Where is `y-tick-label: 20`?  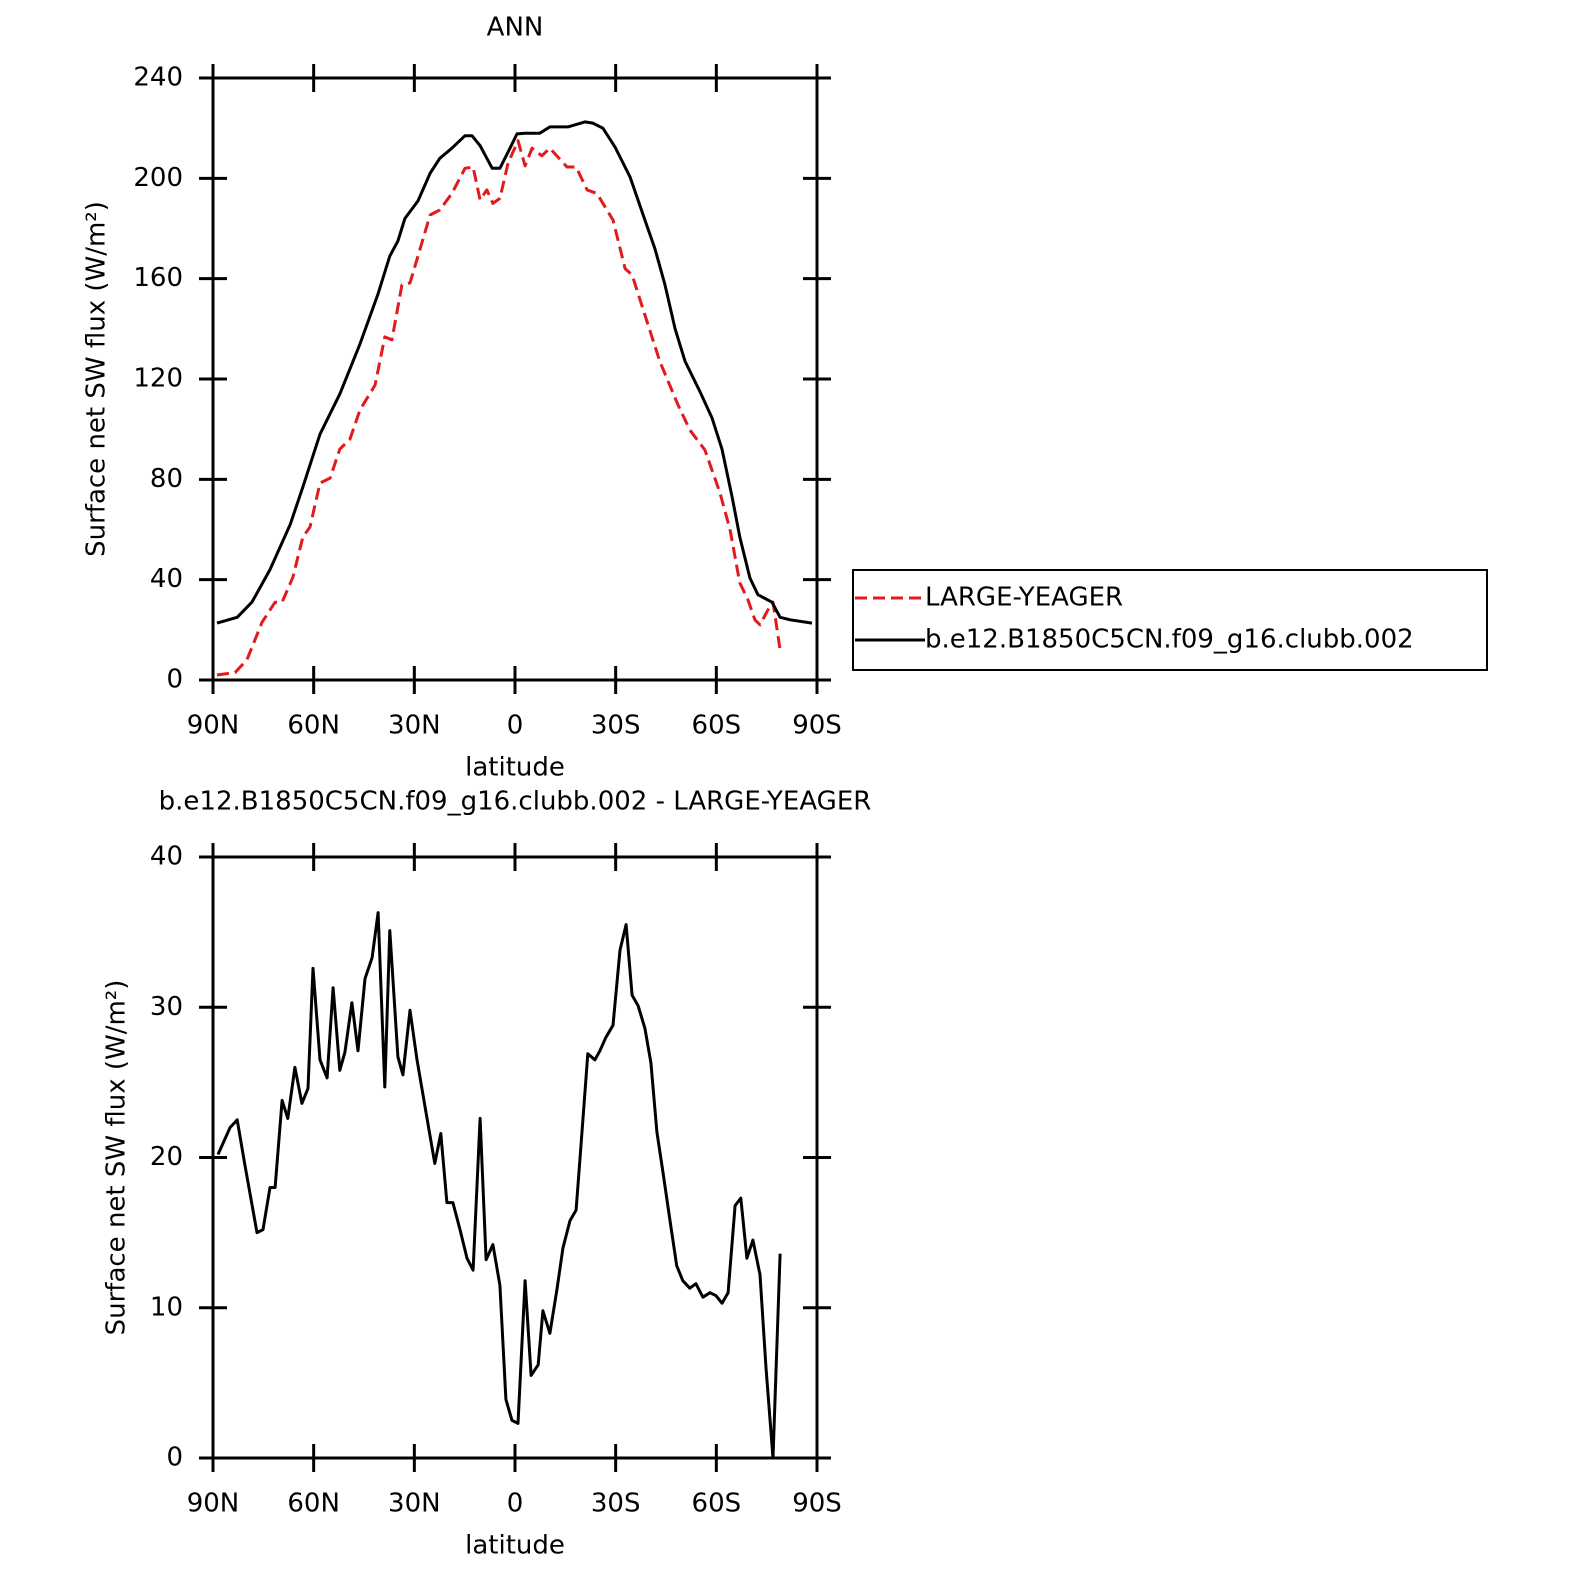 y-tick-label: 20 is located at coordinates (166, 1157).